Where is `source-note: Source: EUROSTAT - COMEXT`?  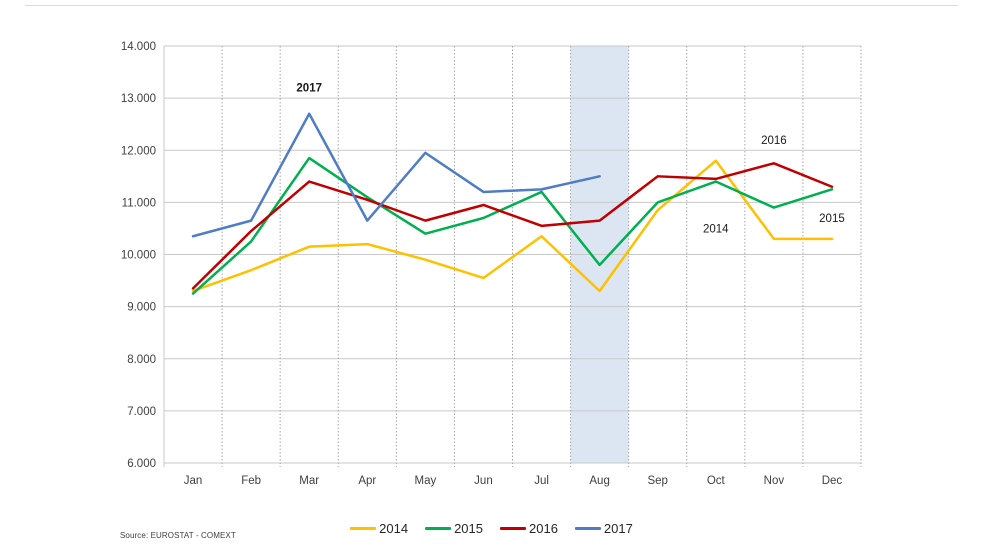 source-note: Source: EUROSTAT - COMEXT is located at coordinates (178, 535).